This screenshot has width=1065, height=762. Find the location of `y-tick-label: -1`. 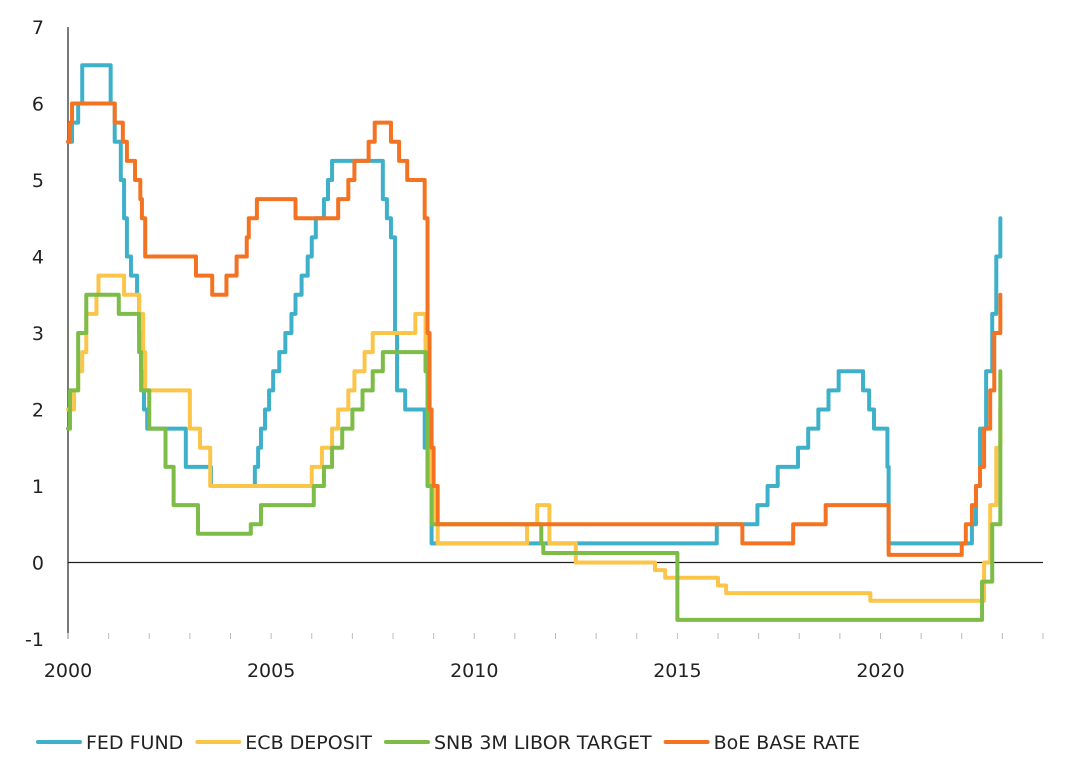

y-tick-label: -1 is located at coordinates (34, 640).